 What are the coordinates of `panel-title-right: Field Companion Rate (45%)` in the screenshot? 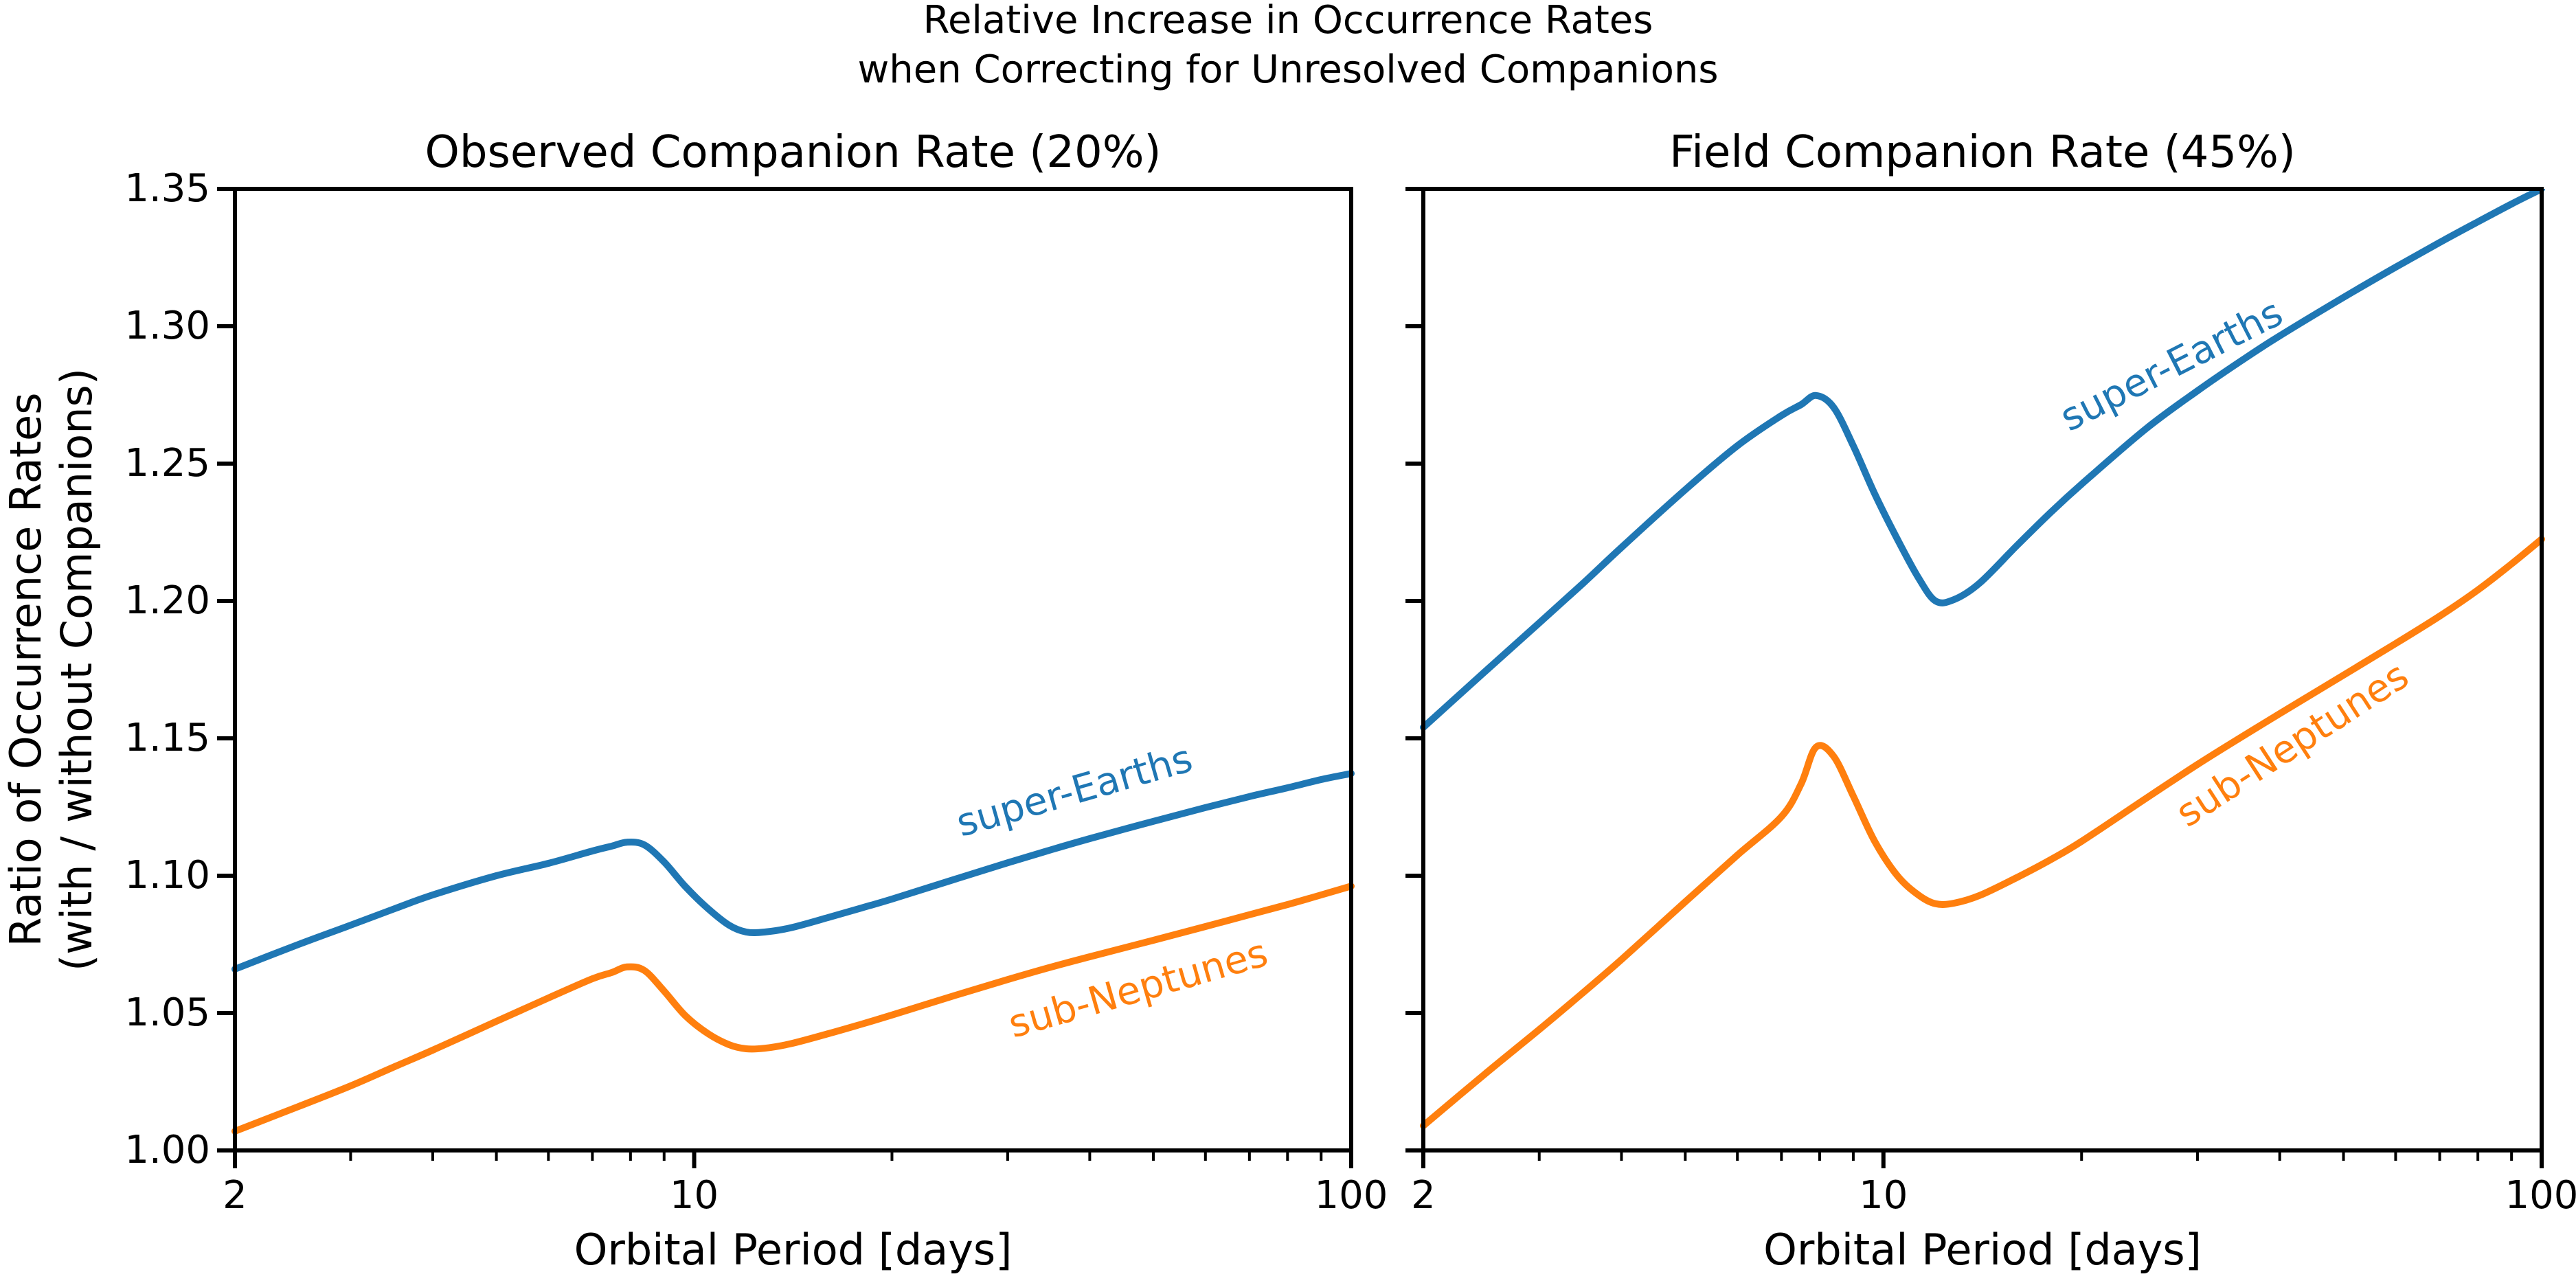 It's located at (1982, 152).